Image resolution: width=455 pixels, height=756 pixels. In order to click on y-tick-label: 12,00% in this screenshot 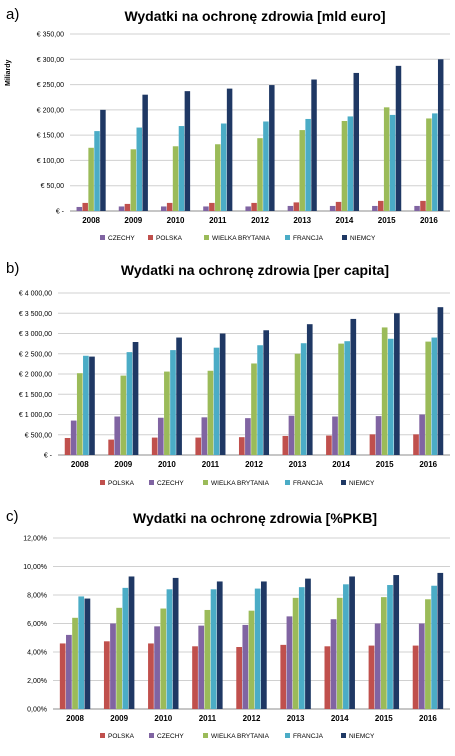, I will do `click(35, 539)`.